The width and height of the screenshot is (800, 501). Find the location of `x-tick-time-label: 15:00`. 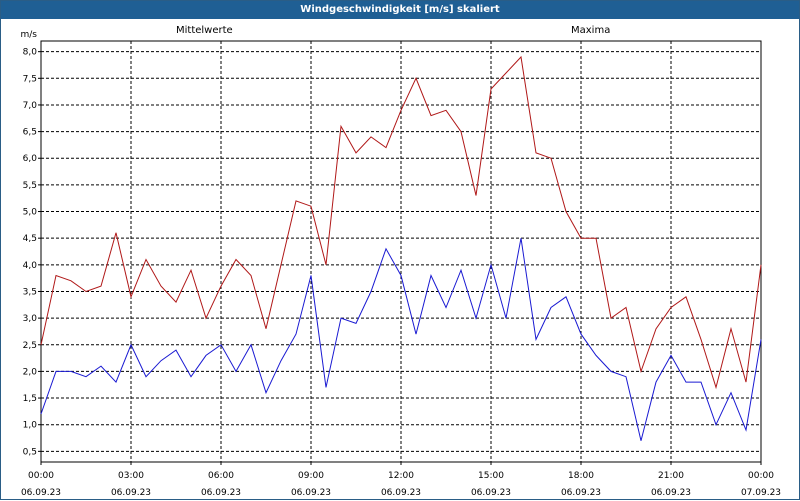

x-tick-time-label: 15:00 is located at coordinates (491, 476).